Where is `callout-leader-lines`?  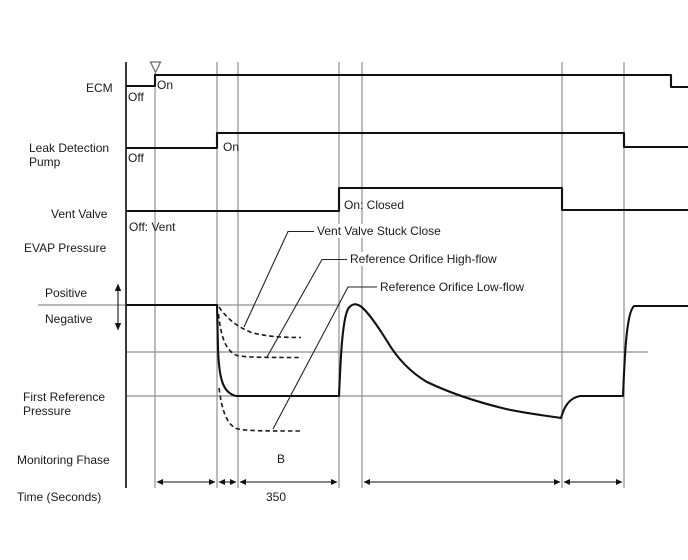
callout-leader-lines is located at coordinates (310, 330).